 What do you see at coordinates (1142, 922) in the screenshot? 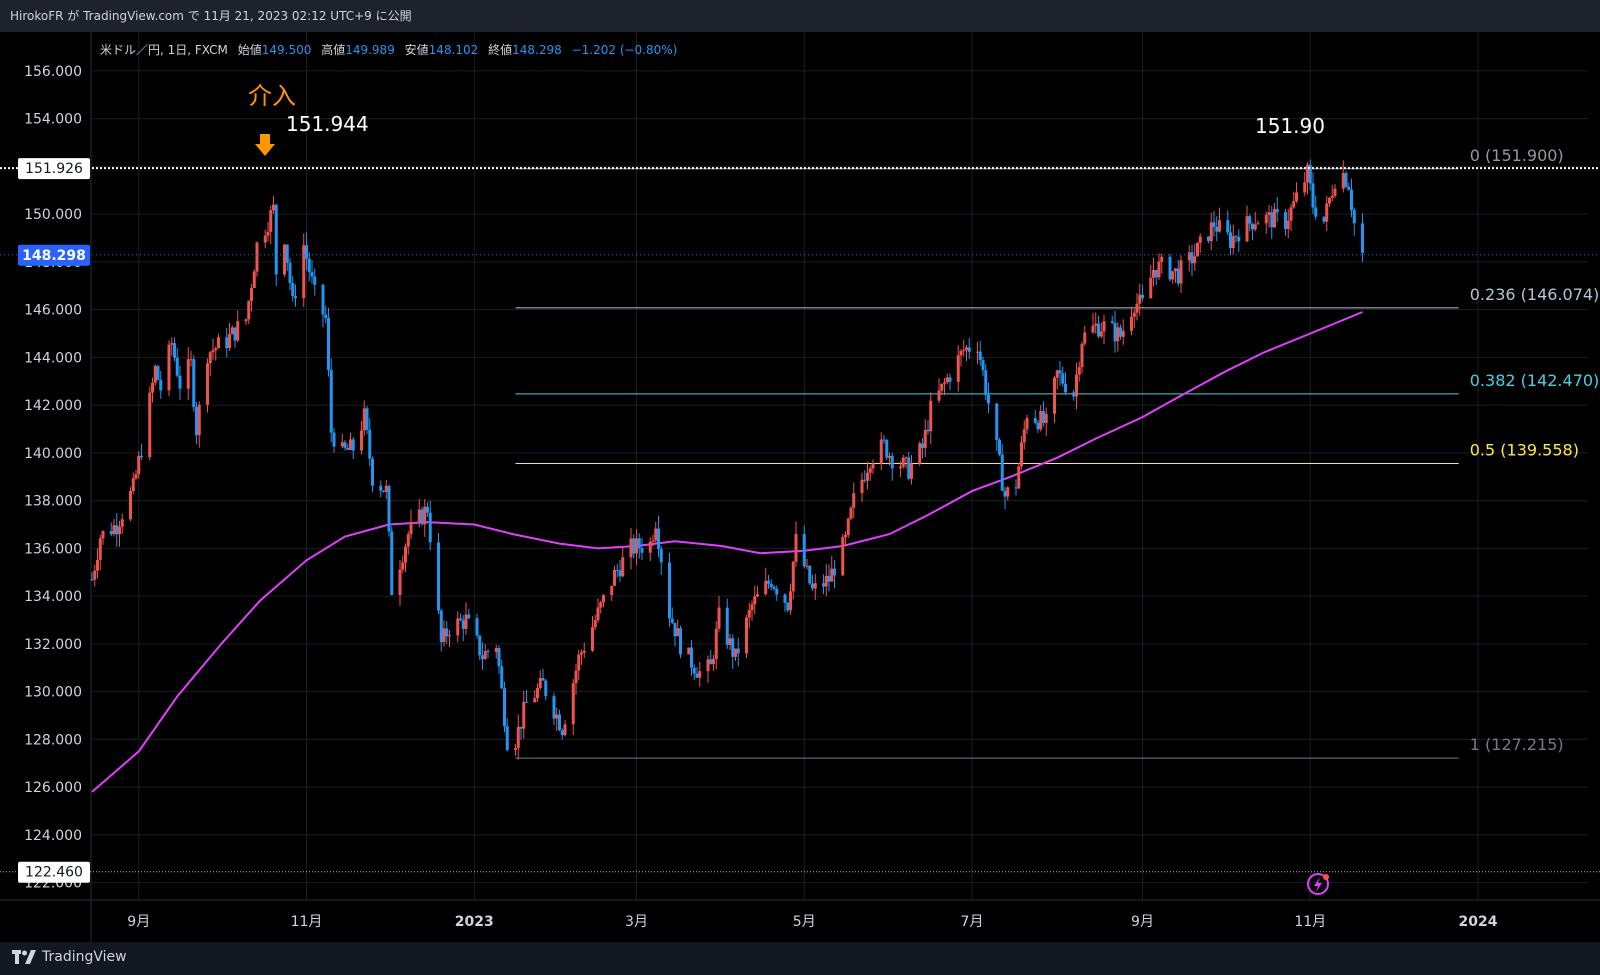
I see `x-tick-label: 9月` at bounding box center [1142, 922].